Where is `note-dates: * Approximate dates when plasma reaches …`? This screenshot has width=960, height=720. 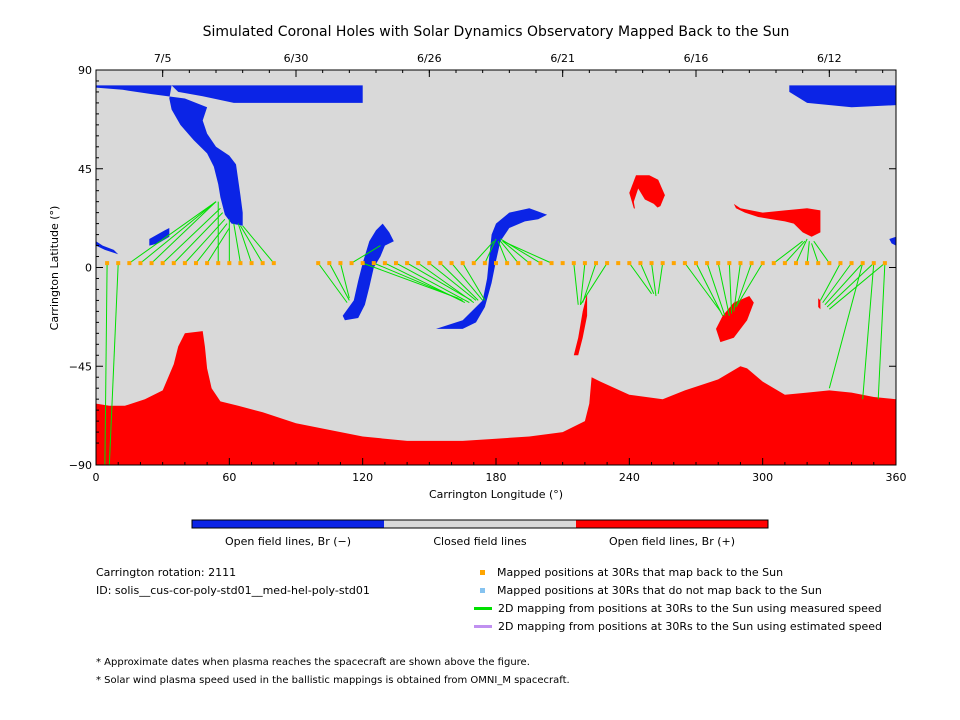 note-dates: * Approximate dates when plasma reaches … is located at coordinates (313, 662).